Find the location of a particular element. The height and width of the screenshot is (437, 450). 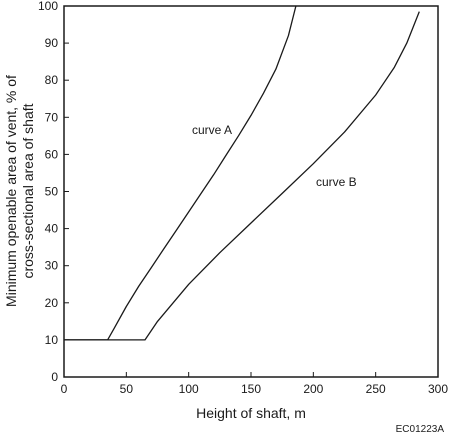

y-tick-label: 70 is located at coordinates (52, 117).